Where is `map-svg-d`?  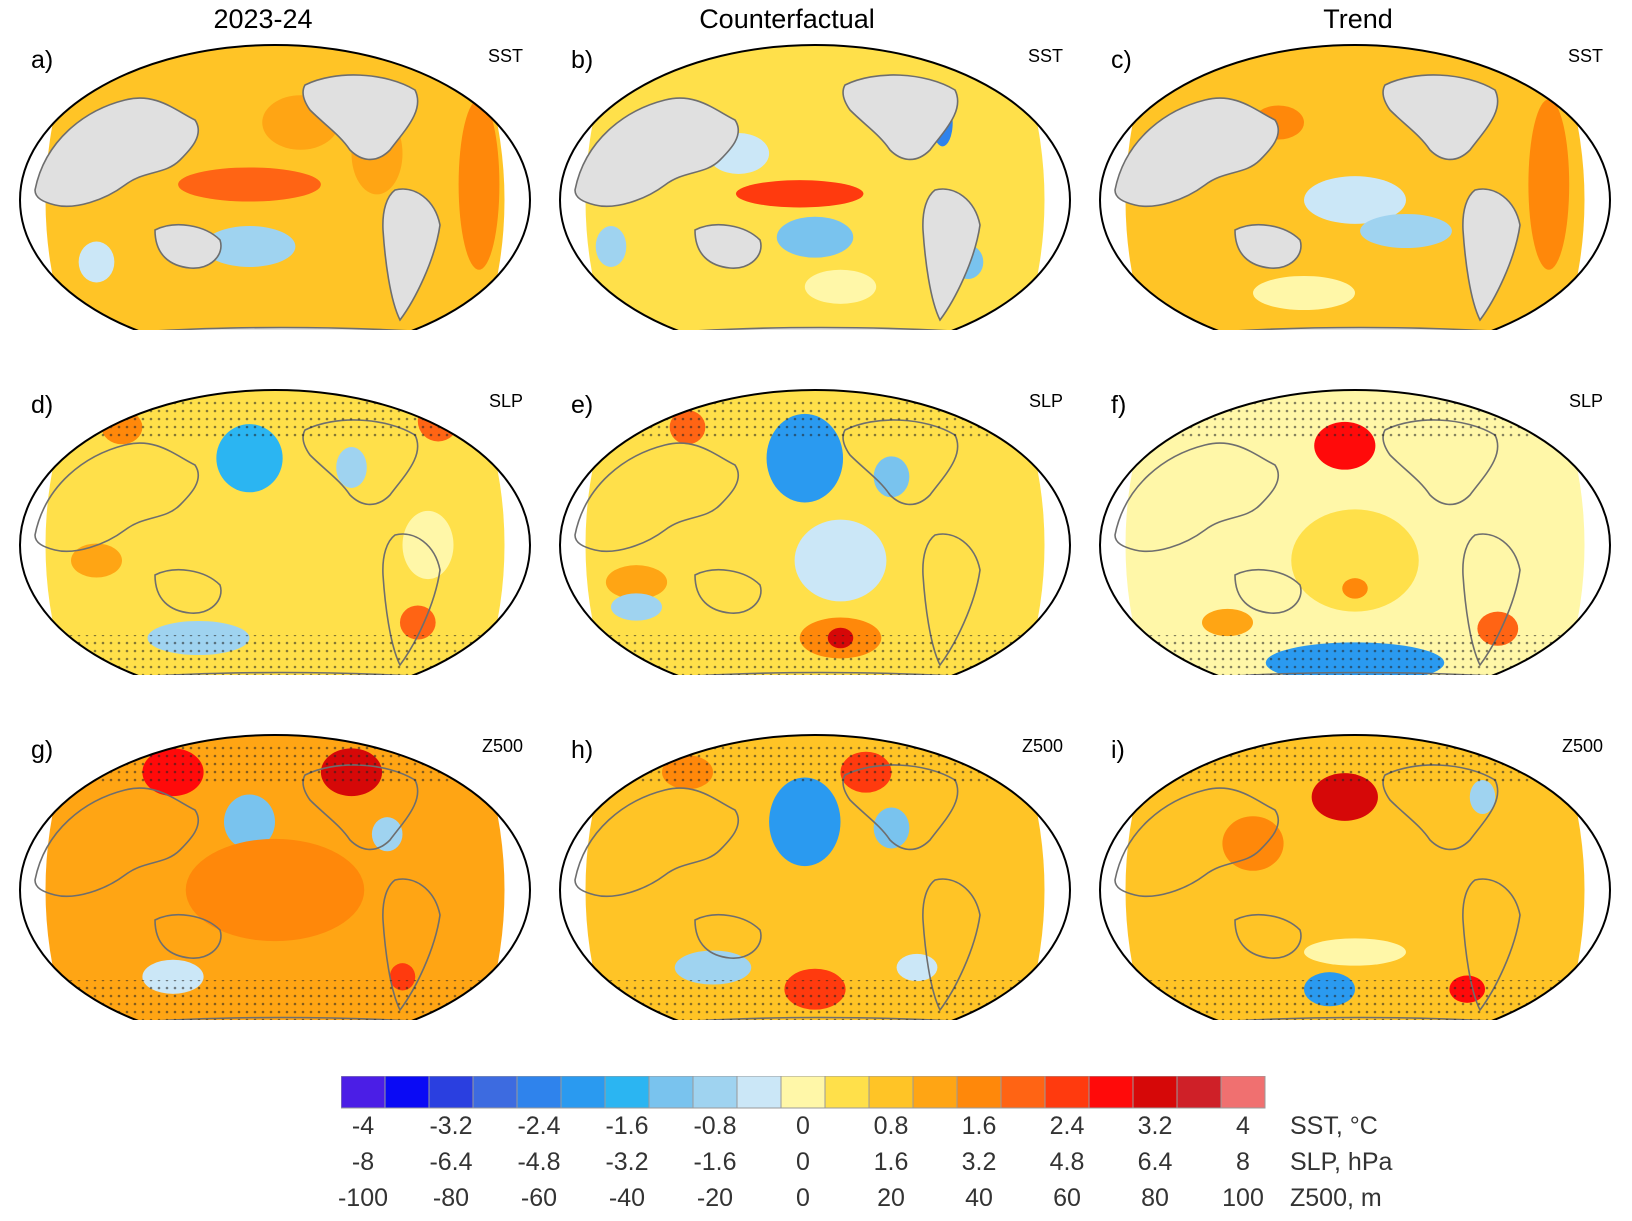 map-svg-d is located at coordinates (275, 532).